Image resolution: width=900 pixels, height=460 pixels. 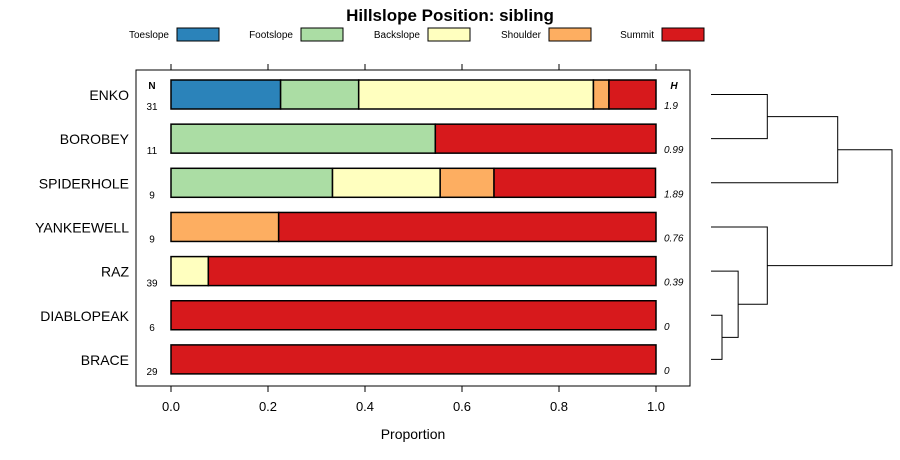 I want to click on n-value: 11, so click(x=152, y=151).